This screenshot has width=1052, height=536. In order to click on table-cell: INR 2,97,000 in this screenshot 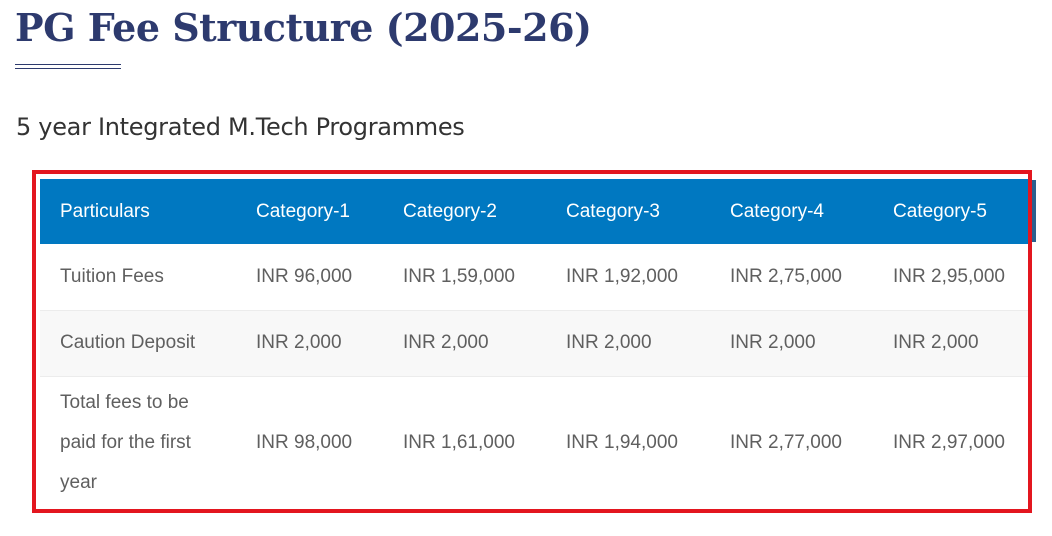, I will do `click(949, 442)`.